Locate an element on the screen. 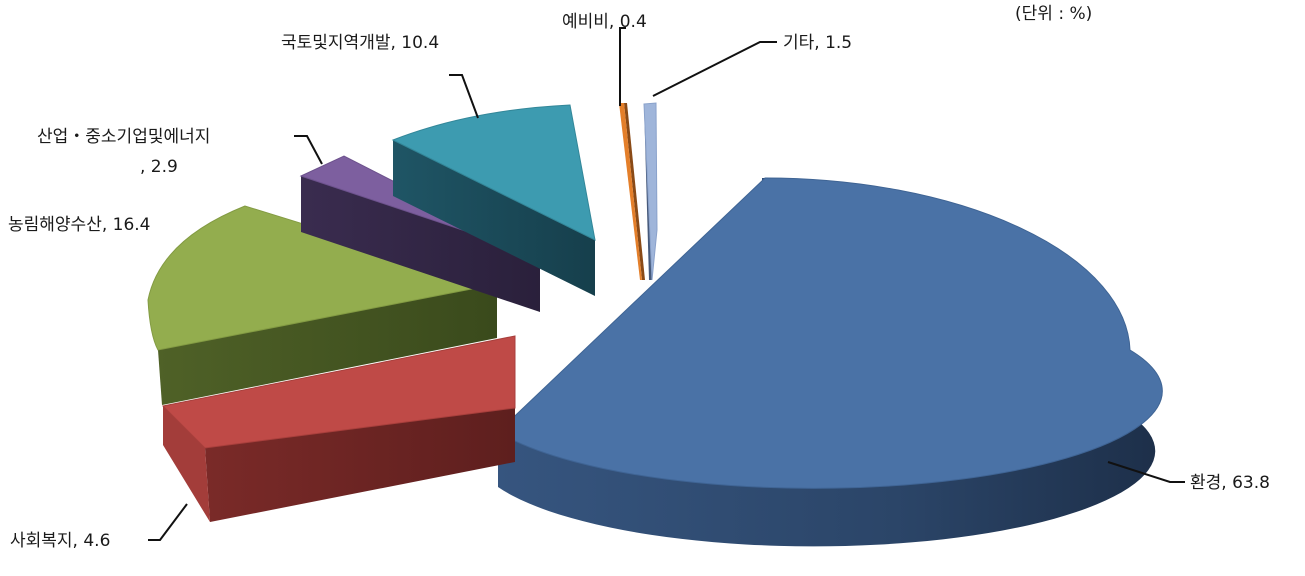 The height and width of the screenshot is (576, 1305). label-environment: 환경, 63.8 is located at coordinates (1230, 483).